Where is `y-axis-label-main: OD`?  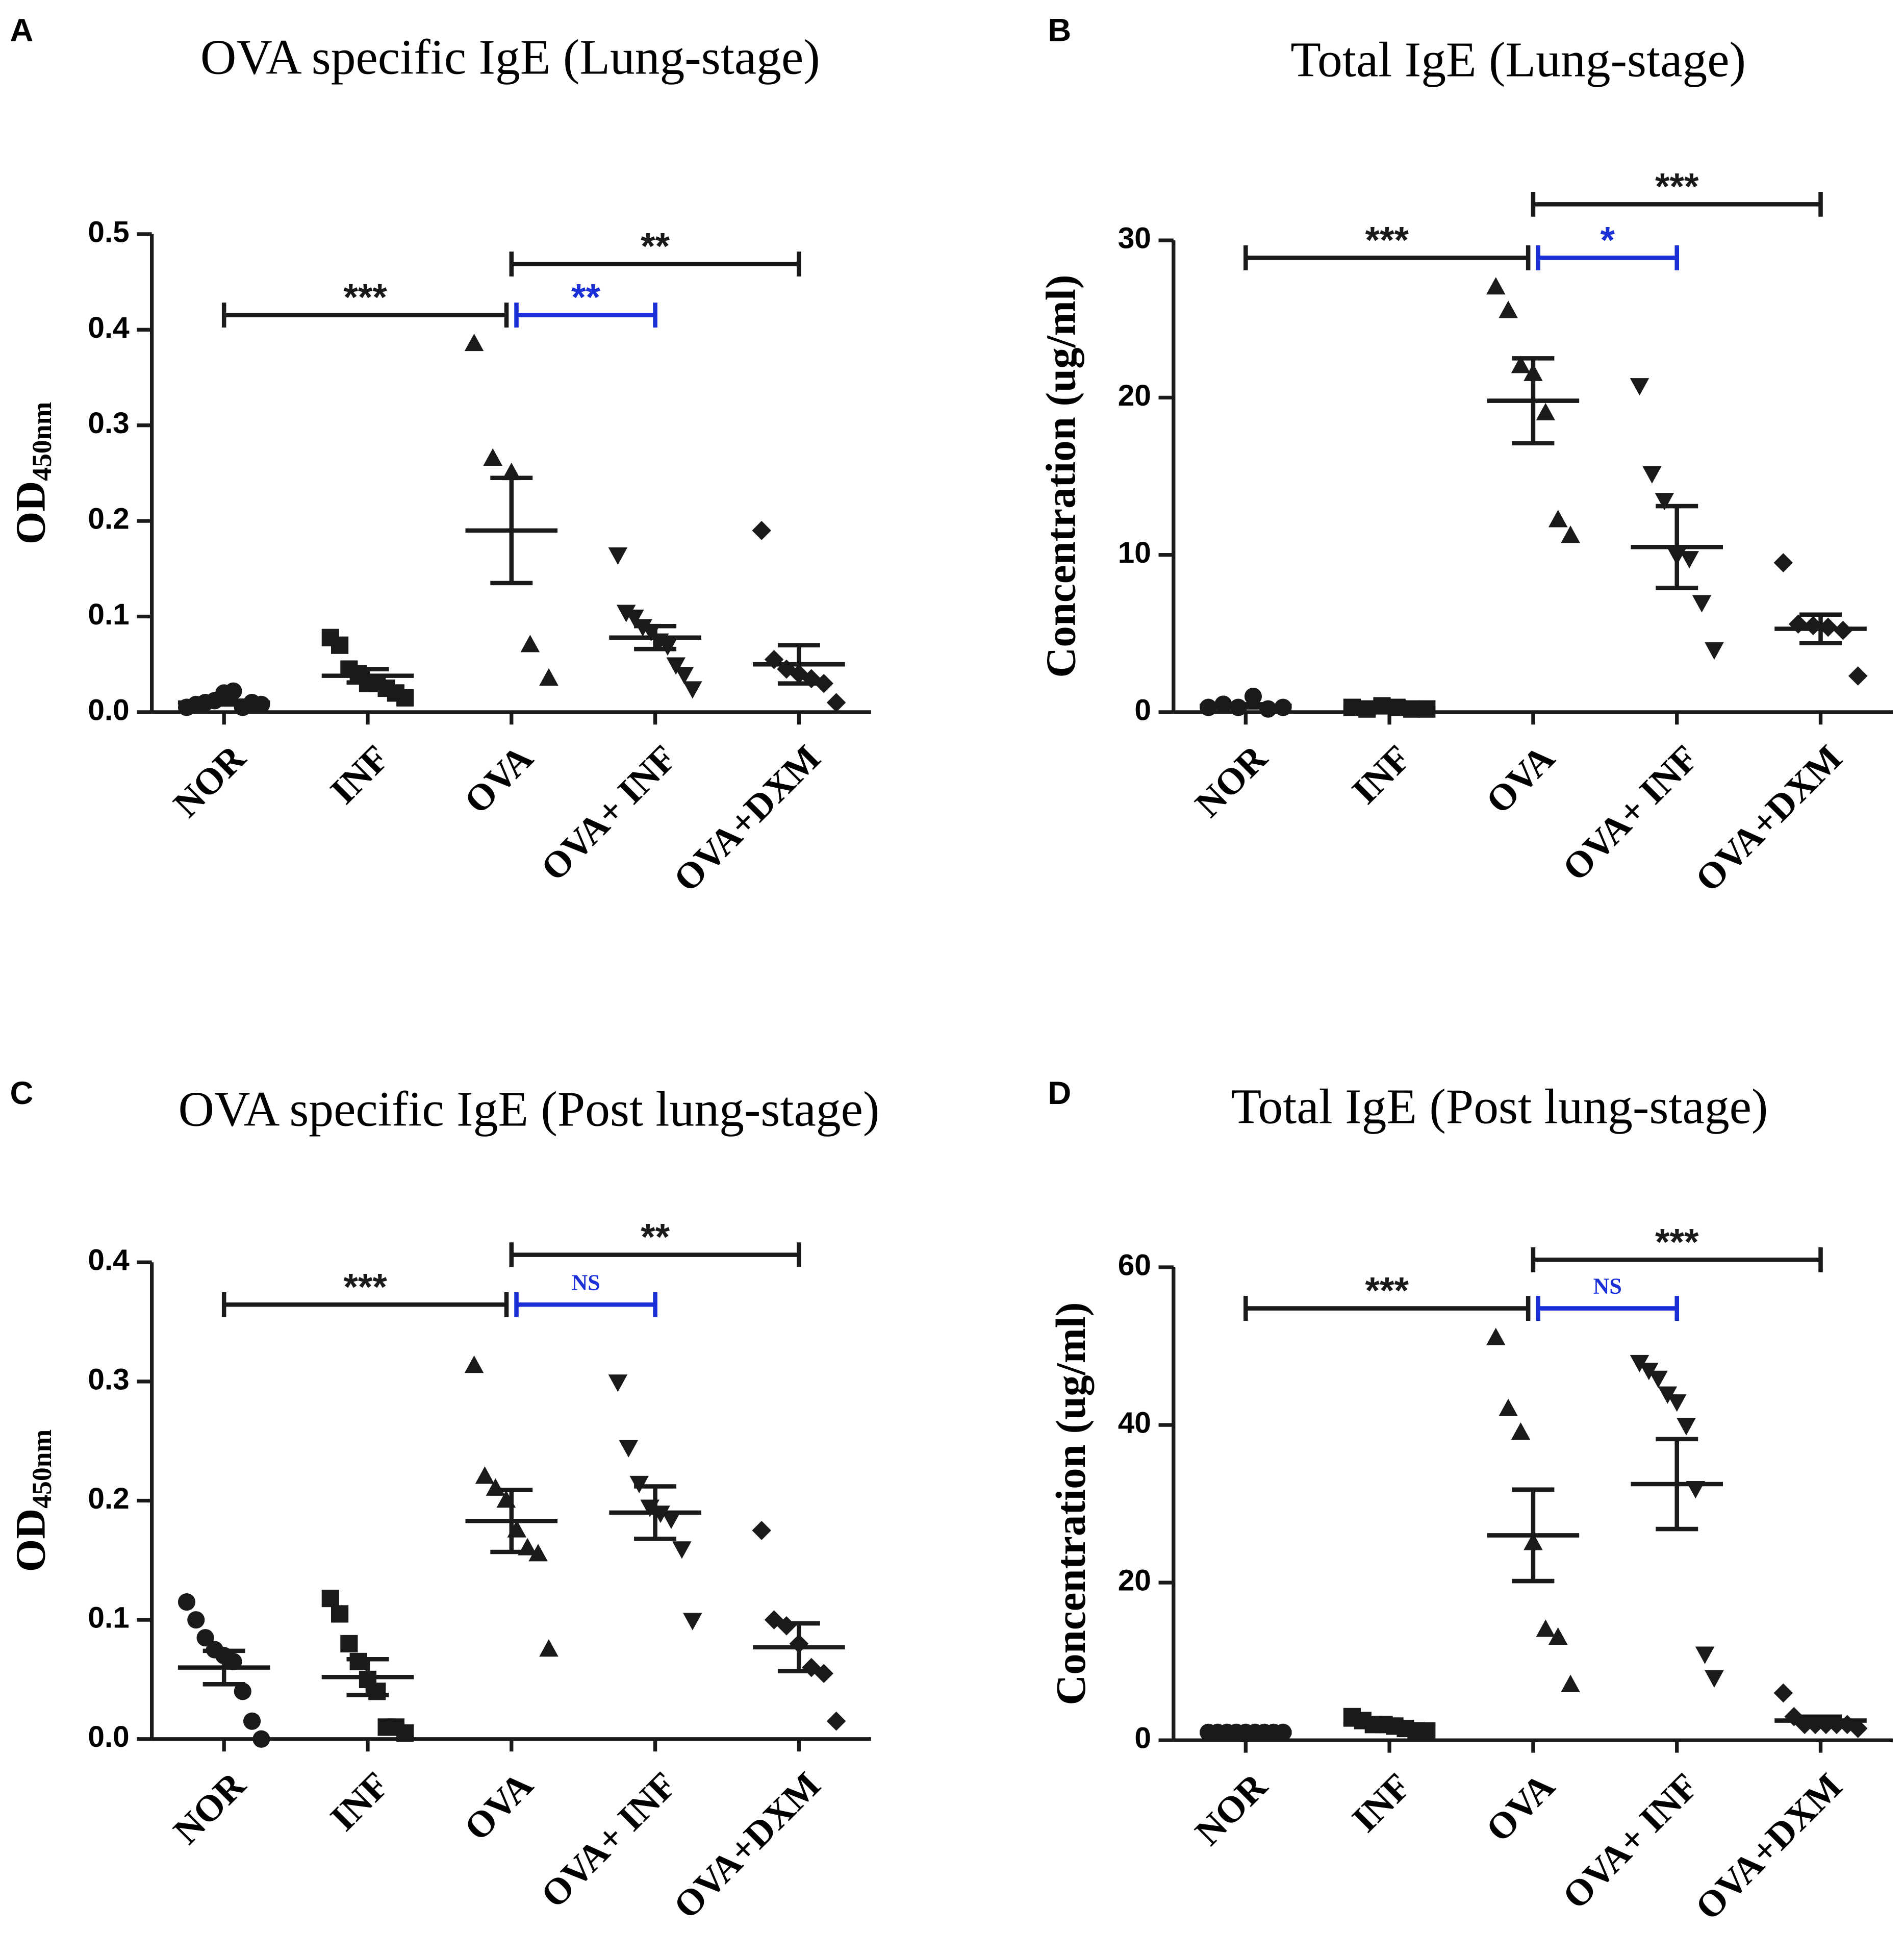 y-axis-label-main: OD is located at coordinates (30, 512).